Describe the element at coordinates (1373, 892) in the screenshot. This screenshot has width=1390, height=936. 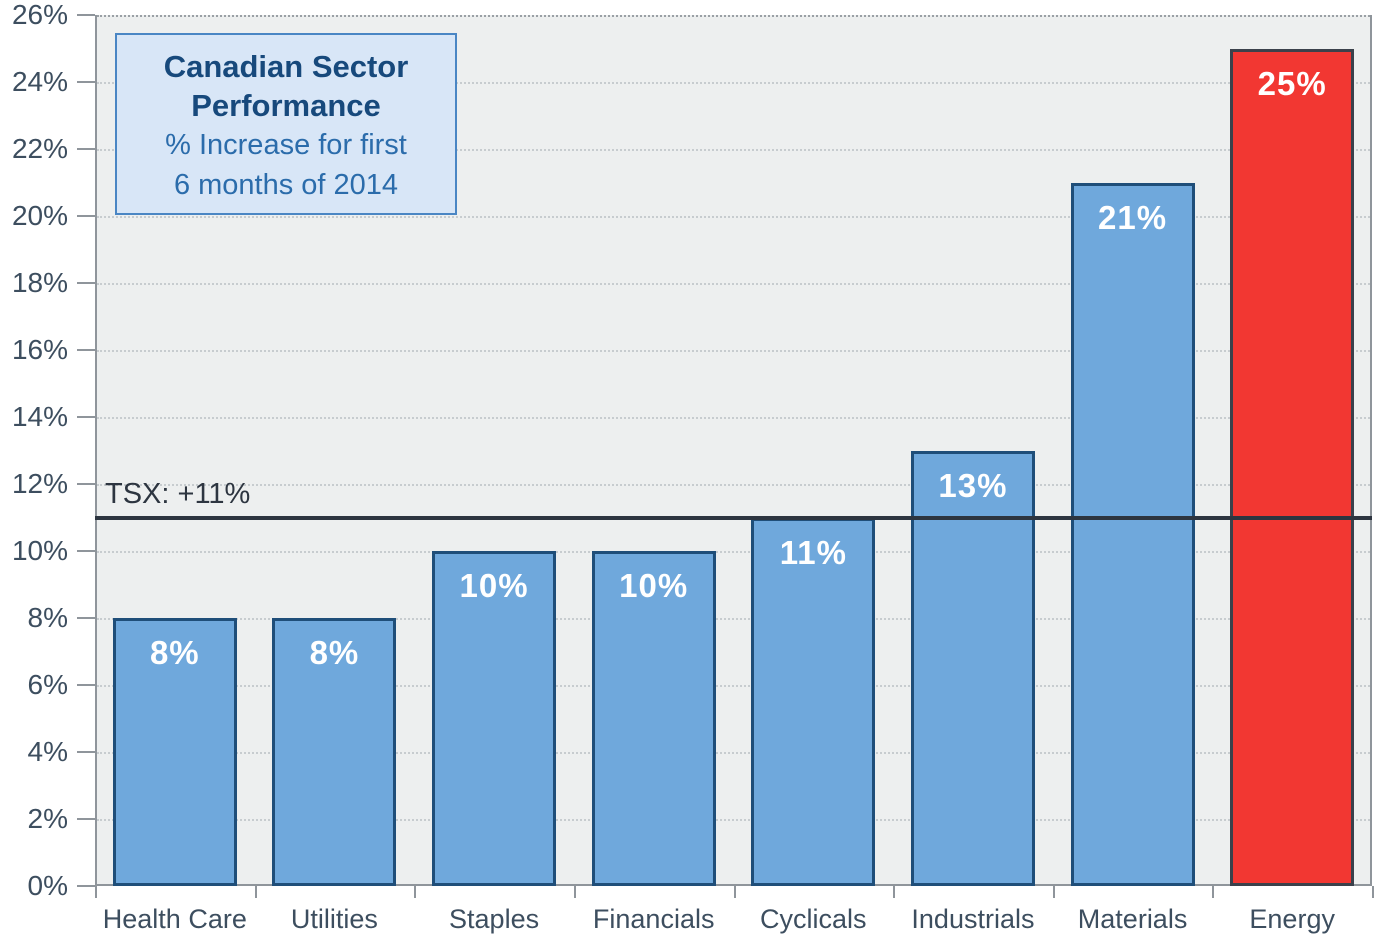
I see `x-axis-tick-end` at that location.